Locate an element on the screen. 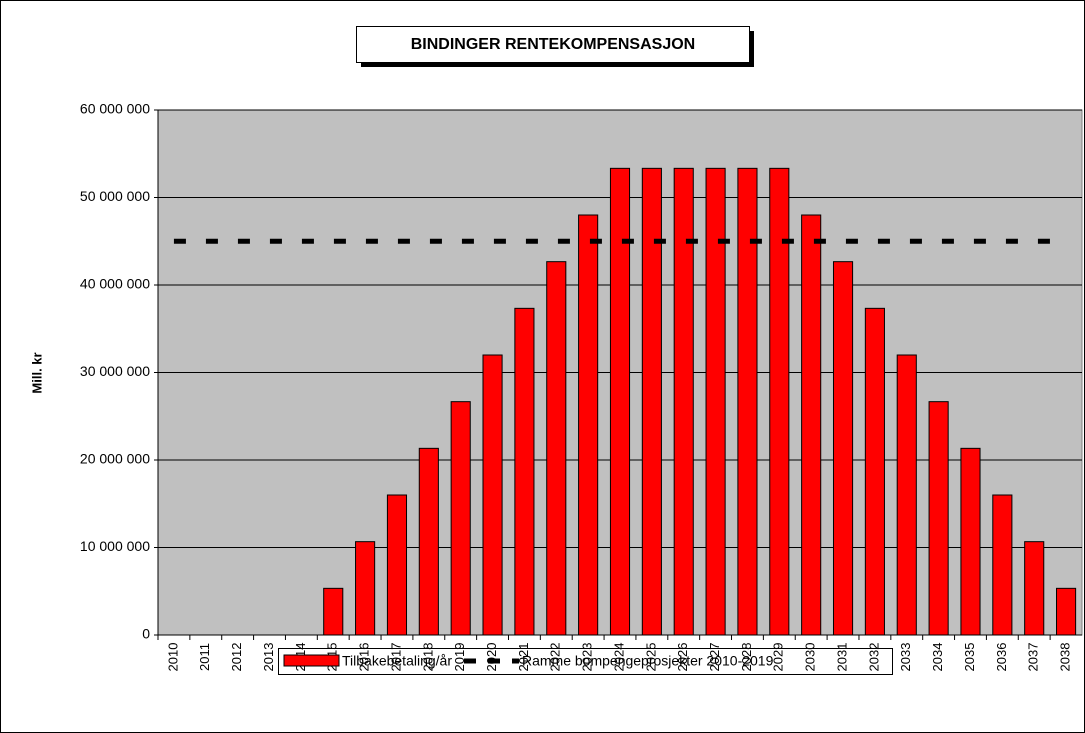  x-tick-label: 2010 is located at coordinates (172, 657).